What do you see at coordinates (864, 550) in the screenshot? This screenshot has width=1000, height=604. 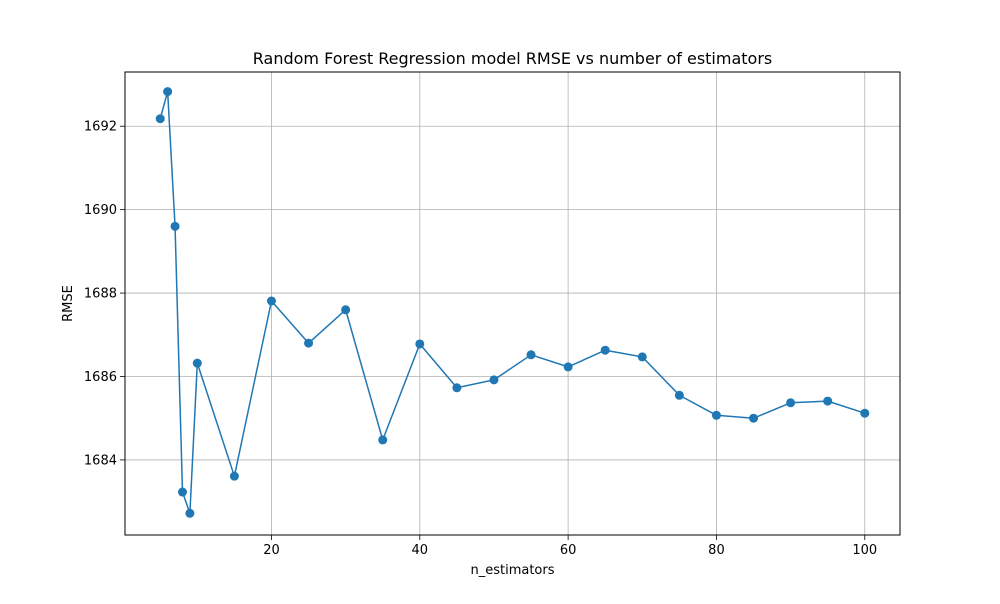 I see `x-tick-label: 100` at bounding box center [864, 550].